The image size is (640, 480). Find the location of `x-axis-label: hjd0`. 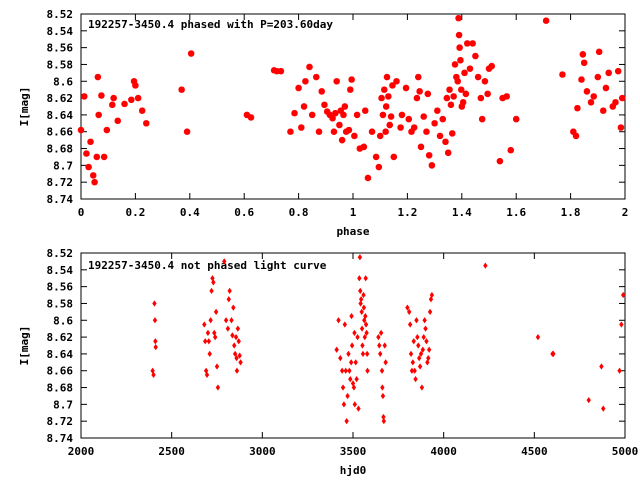

x-axis-label: hjd0 is located at coordinates (353, 470).